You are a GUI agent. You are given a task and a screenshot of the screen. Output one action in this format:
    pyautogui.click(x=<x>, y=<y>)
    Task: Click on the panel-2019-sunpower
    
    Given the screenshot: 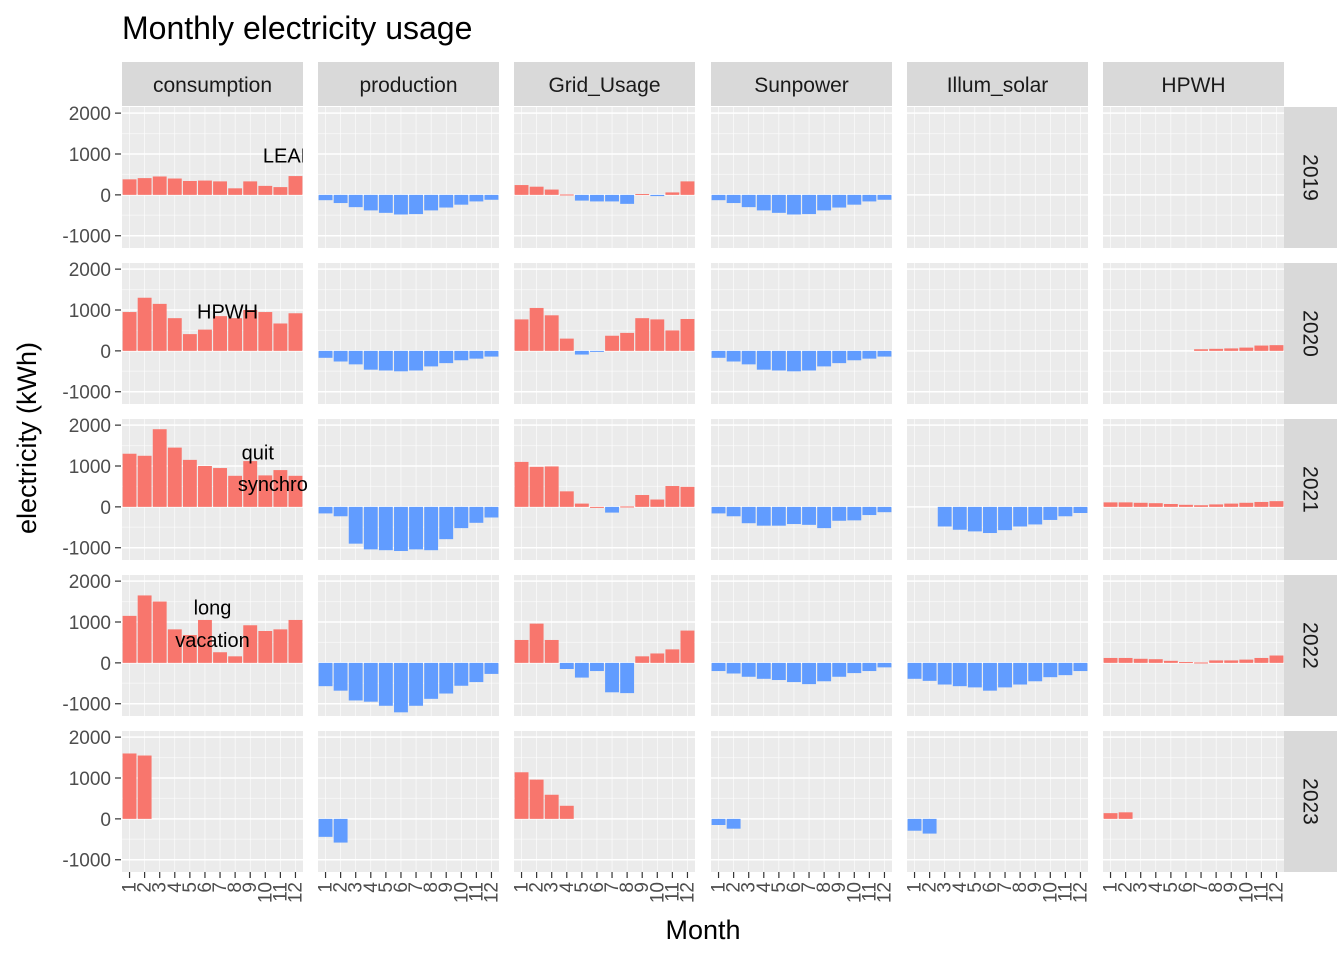 What is the action you would take?
    pyautogui.click(x=801, y=177)
    